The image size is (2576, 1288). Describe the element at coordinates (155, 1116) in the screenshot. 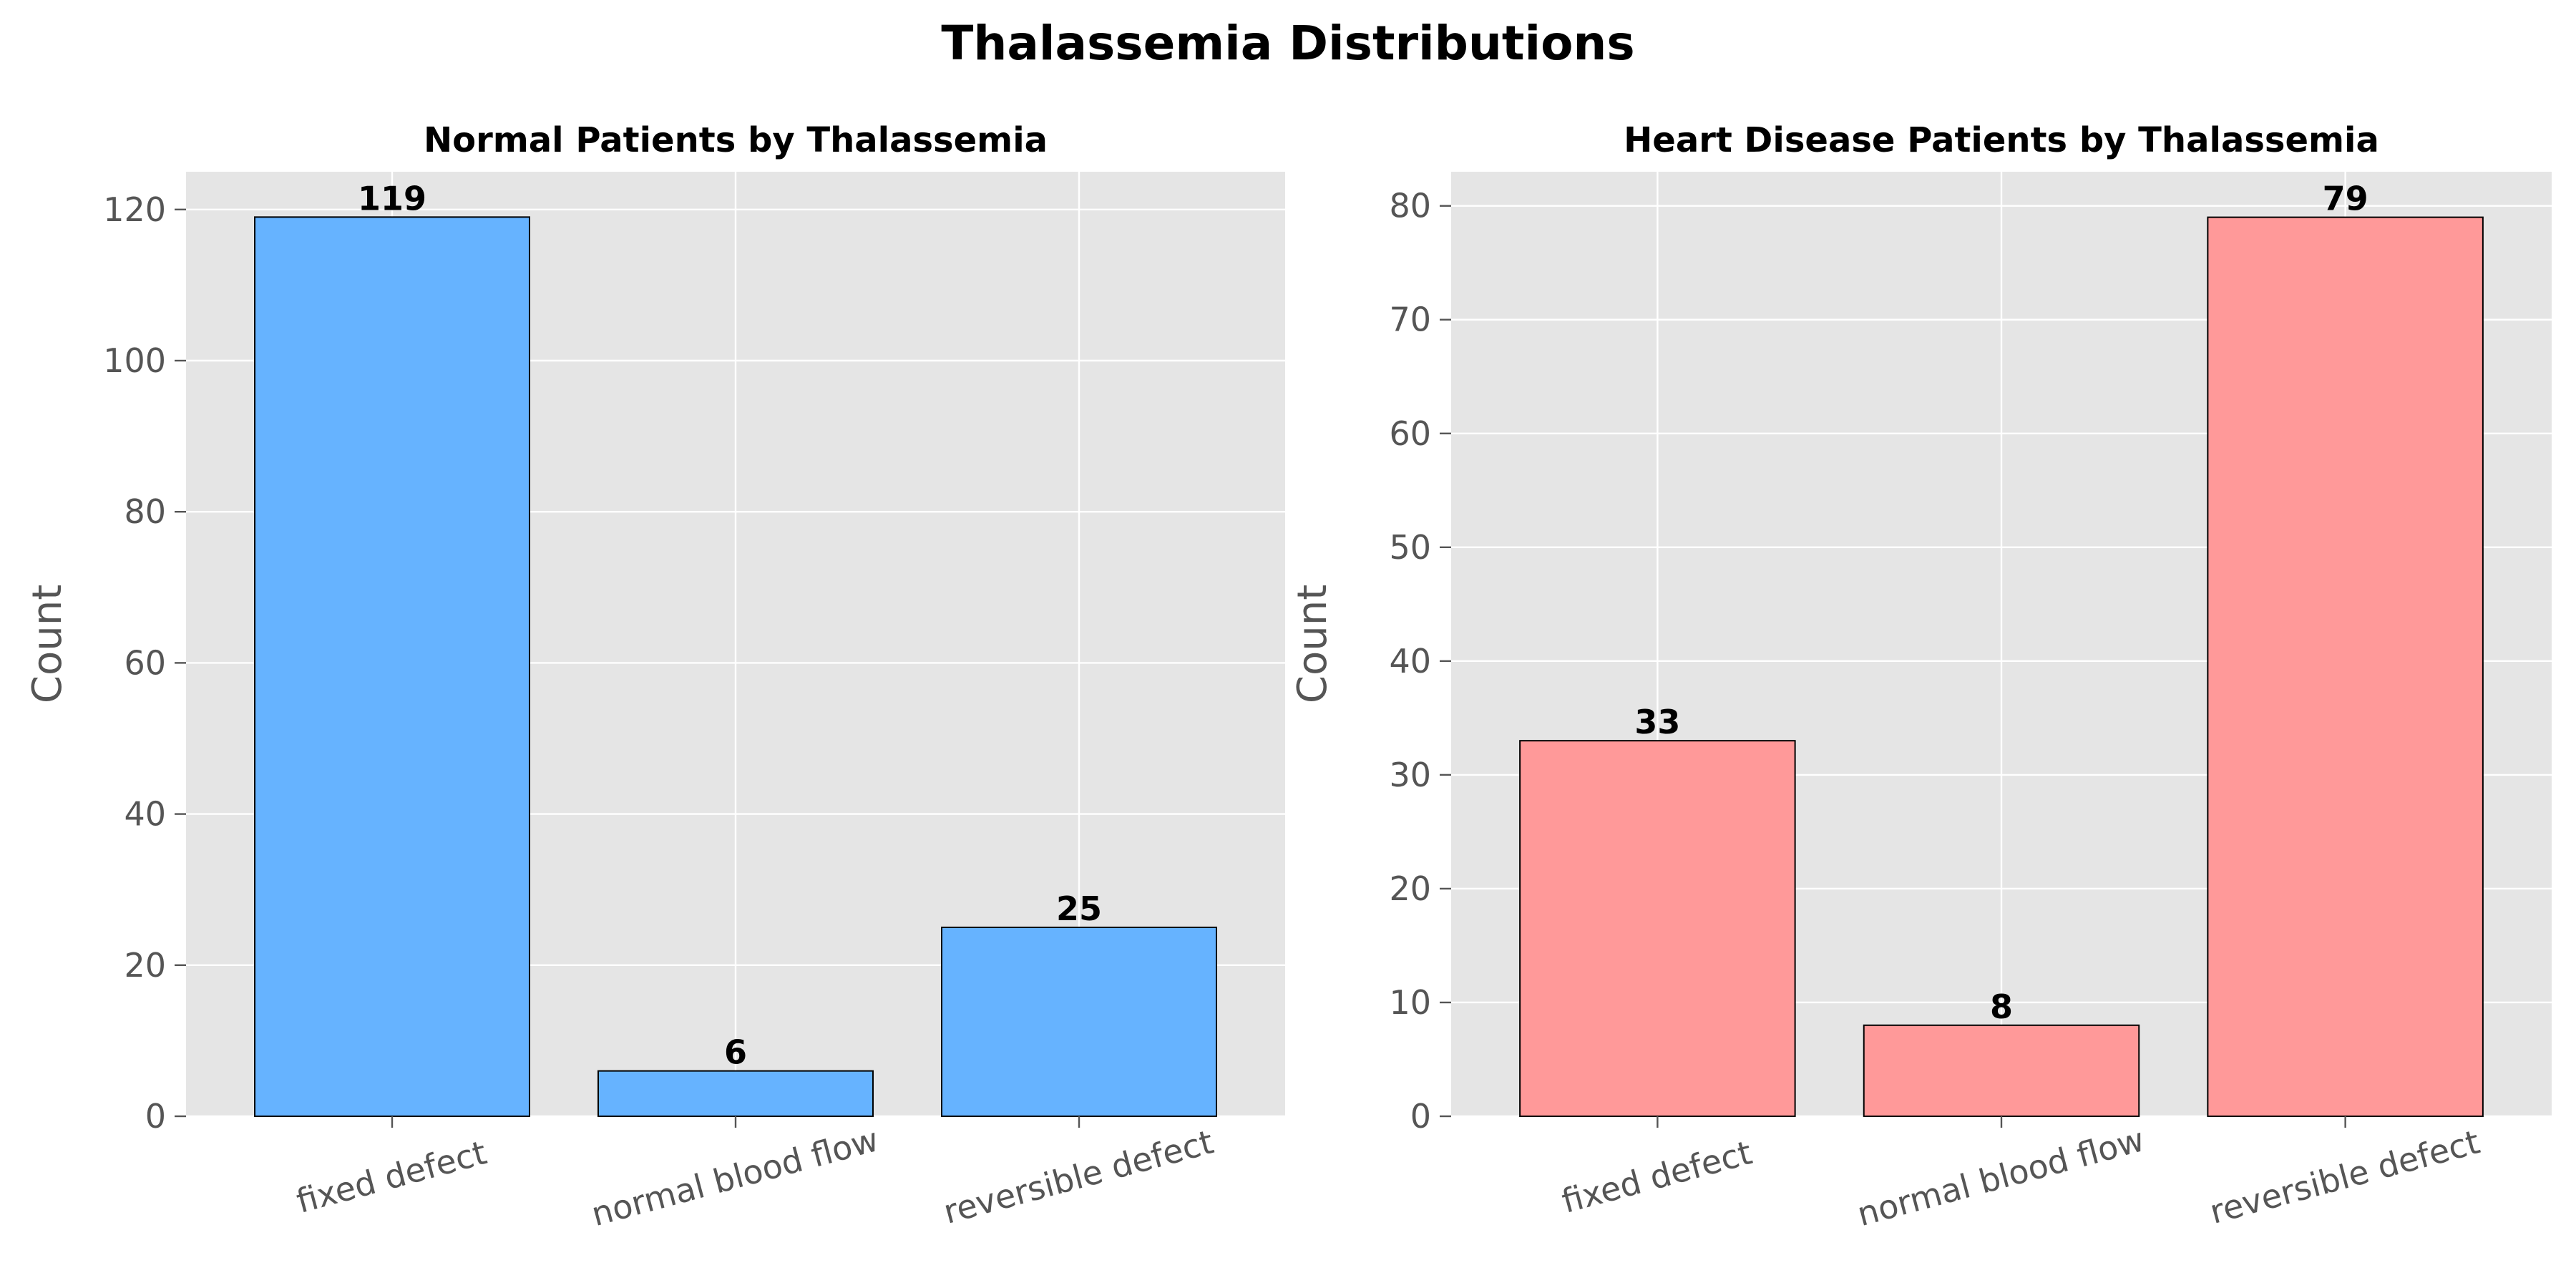

I see `normal-ytick-label: 0` at that location.